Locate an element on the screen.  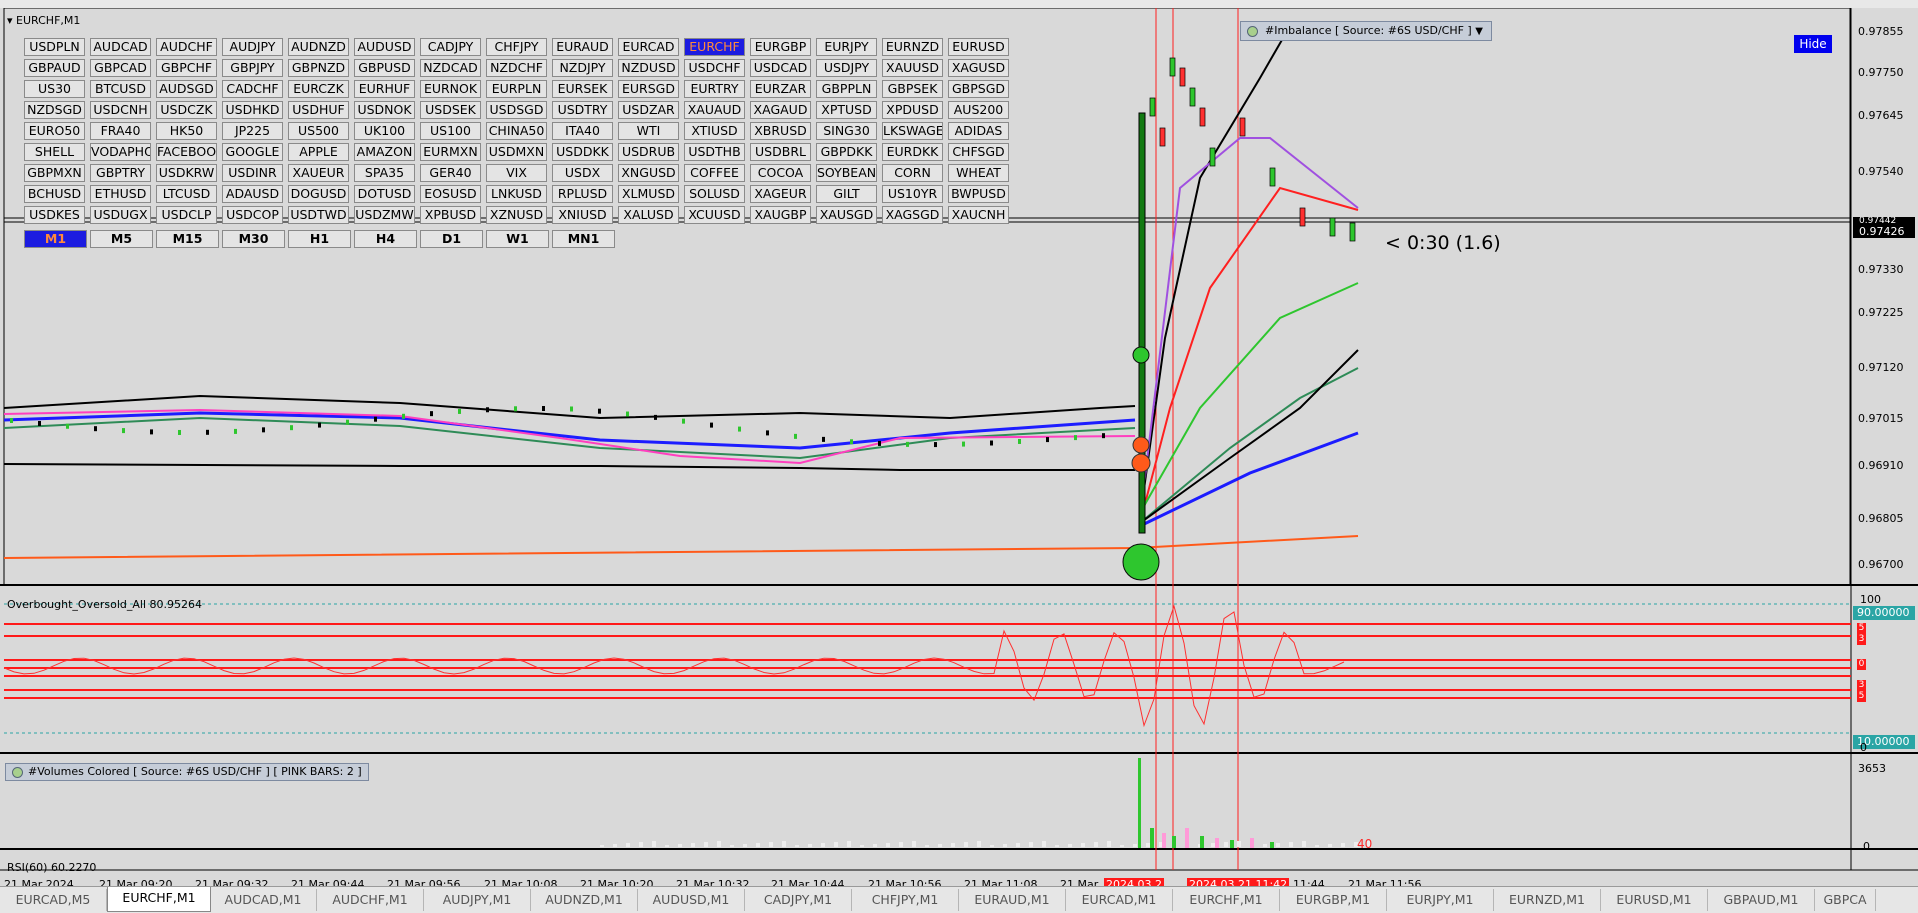
symbol-button-audnzd: AUDNZD is located at coordinates (318, 47).